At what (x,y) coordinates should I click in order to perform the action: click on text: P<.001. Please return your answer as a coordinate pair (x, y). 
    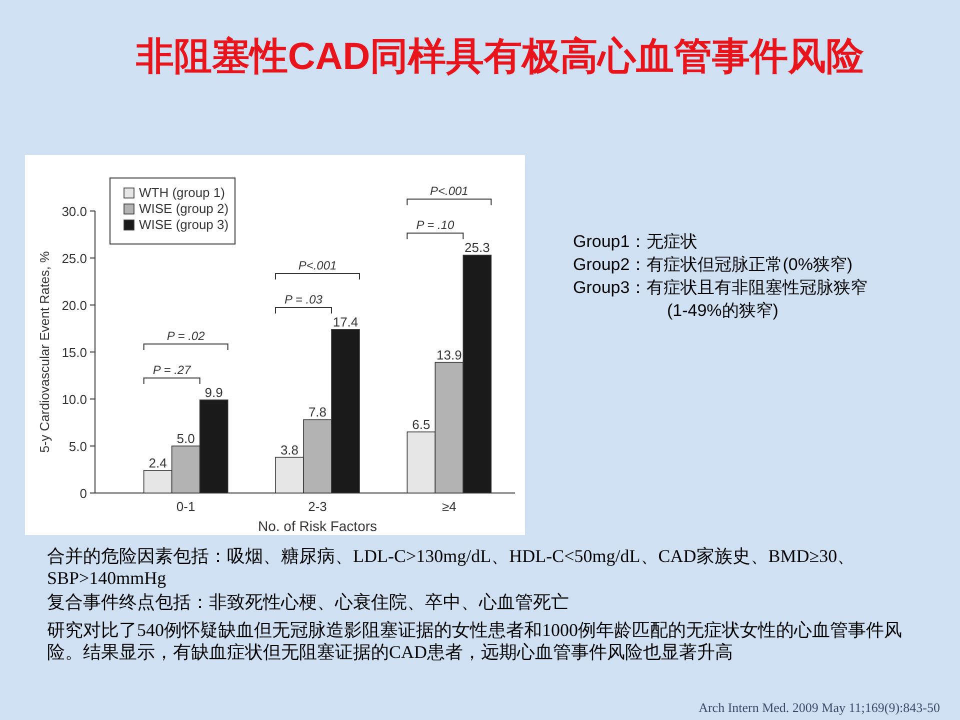
    Looking at the image, I should click on (449, 191).